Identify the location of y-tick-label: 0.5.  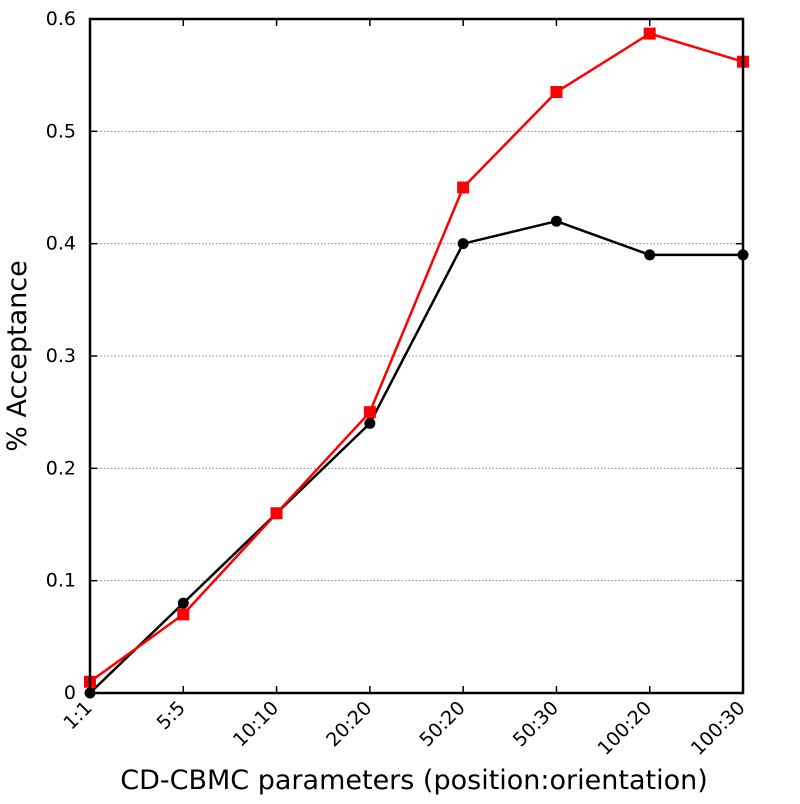
(61, 131).